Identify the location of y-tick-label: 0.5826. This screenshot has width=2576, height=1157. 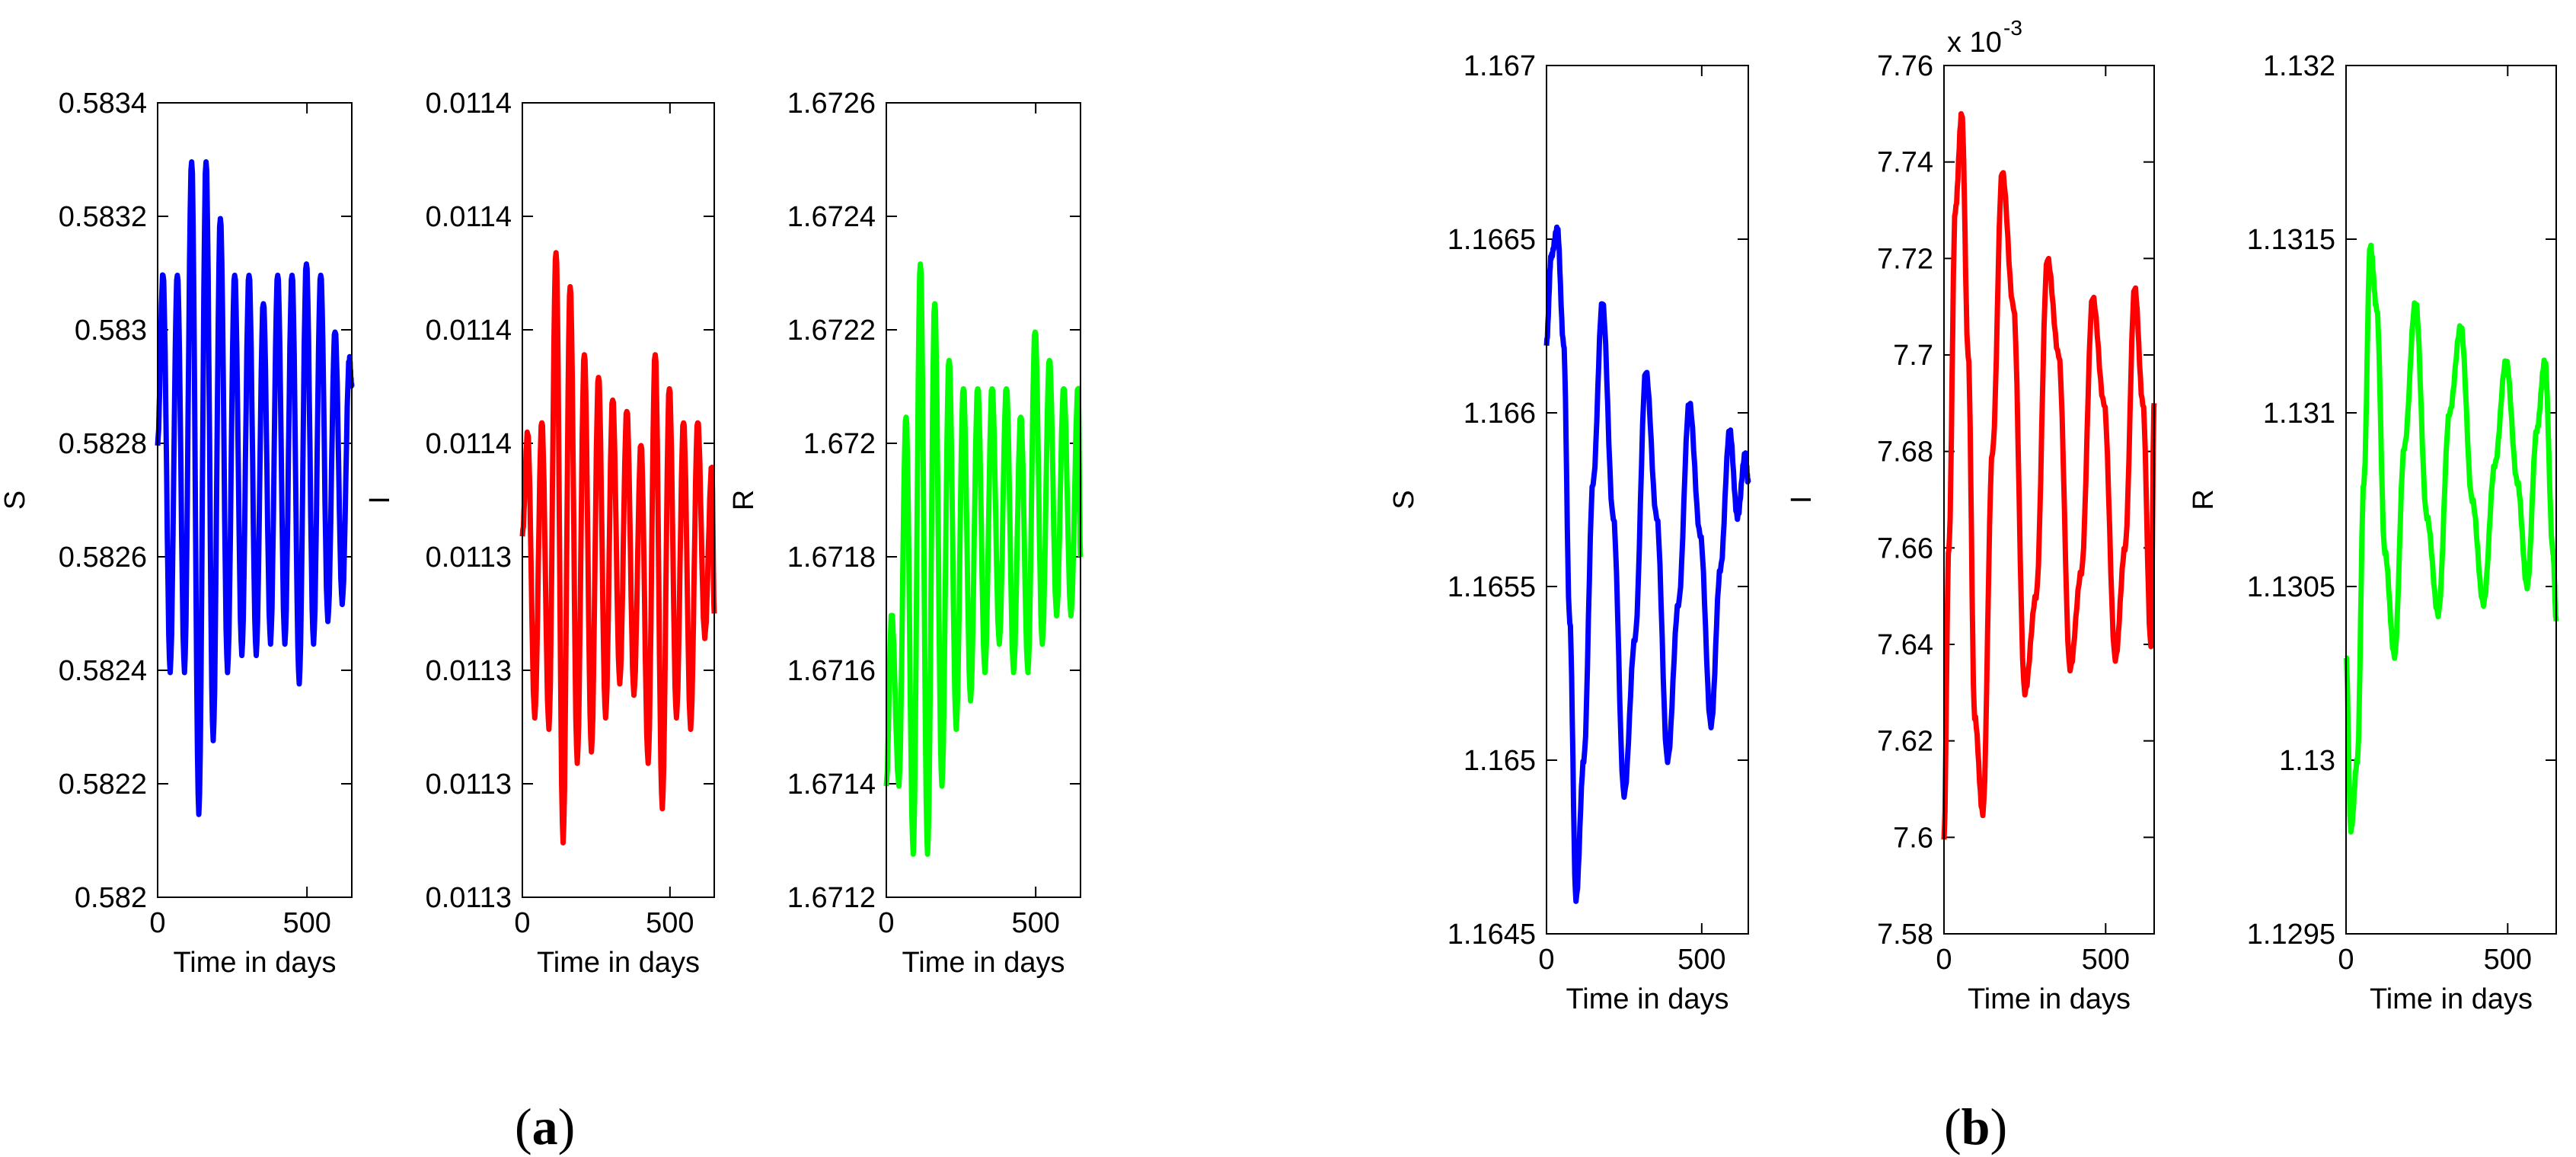
(103, 558).